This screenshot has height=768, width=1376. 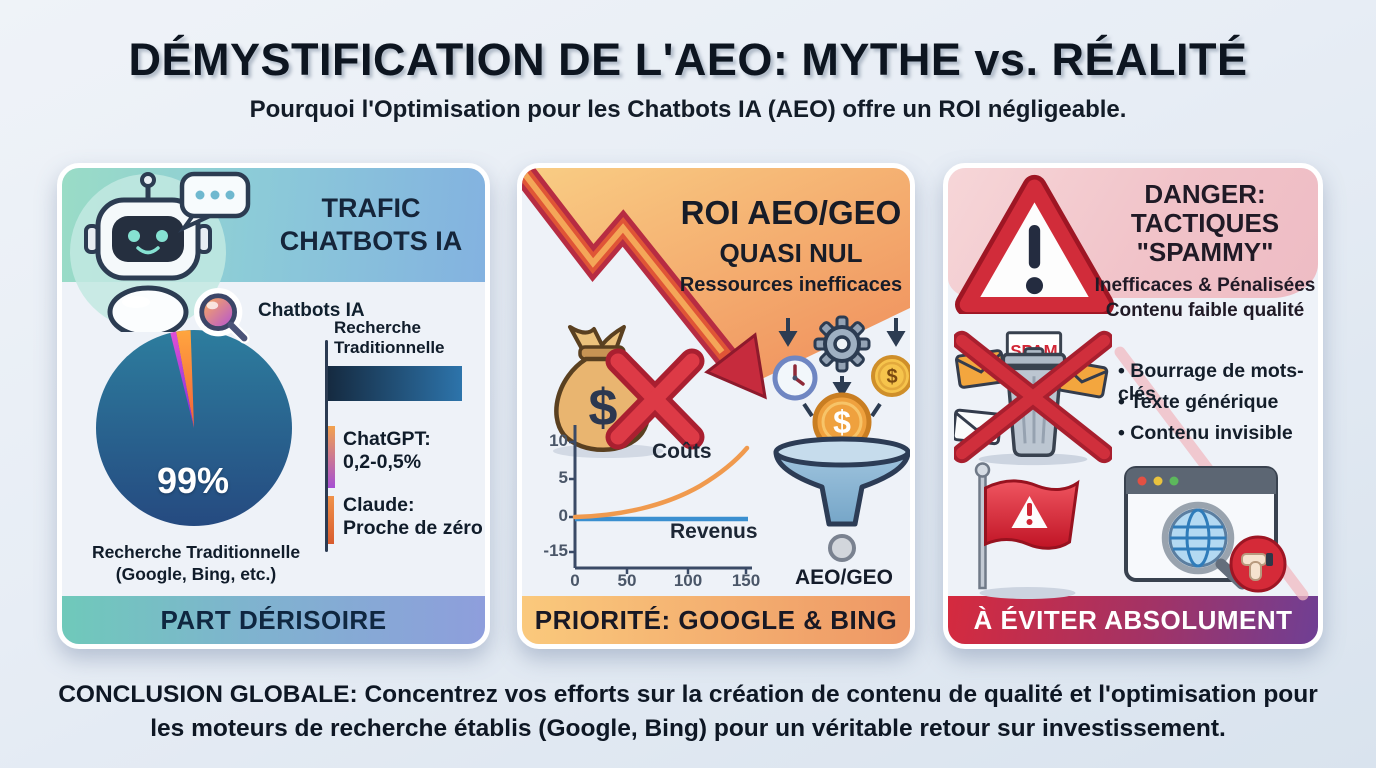 What do you see at coordinates (655, 399) in the screenshot?
I see `red-cross-icon` at bounding box center [655, 399].